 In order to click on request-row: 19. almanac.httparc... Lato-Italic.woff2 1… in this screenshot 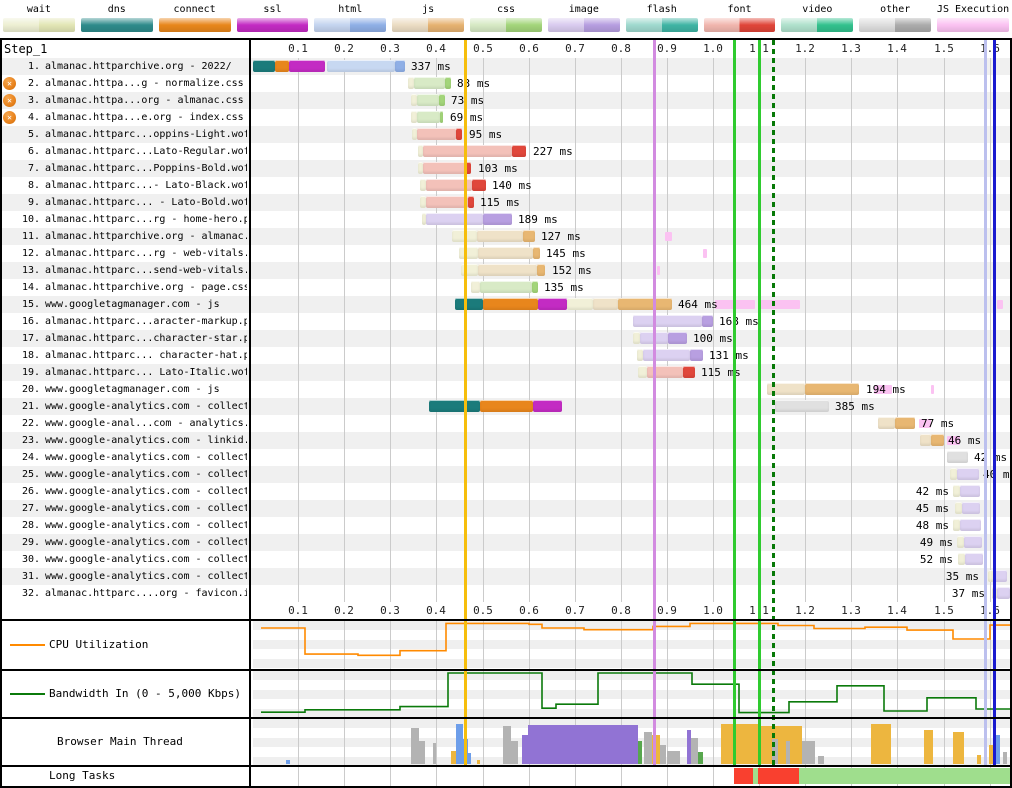, I will do `click(506, 372)`.